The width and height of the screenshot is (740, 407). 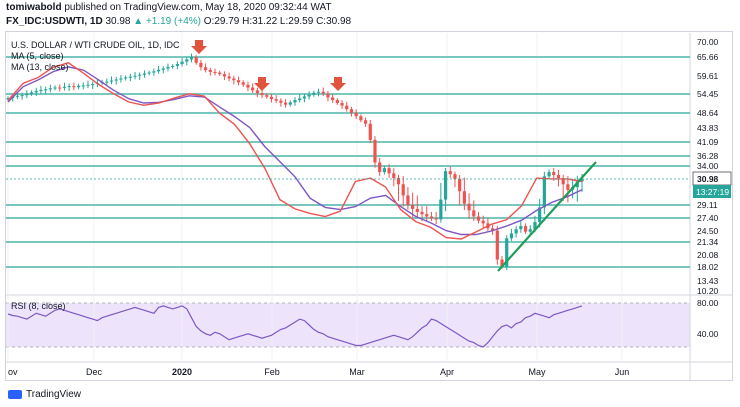 What do you see at coordinates (348, 325) in the screenshot?
I see `rsi-band` at bounding box center [348, 325].